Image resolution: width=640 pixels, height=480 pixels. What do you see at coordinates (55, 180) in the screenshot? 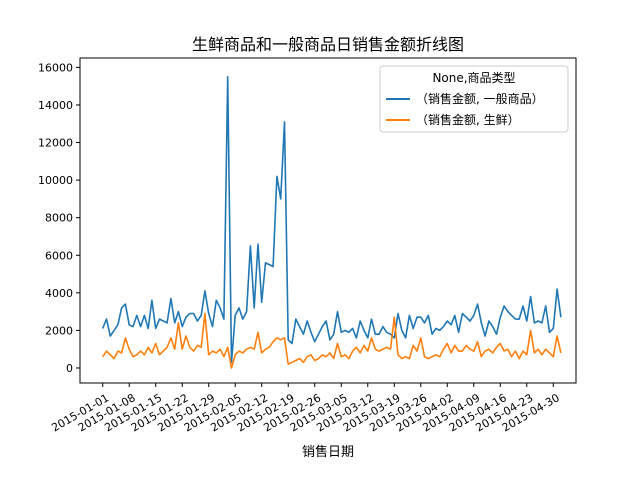
I see `y-tick-label: 10000` at bounding box center [55, 180].